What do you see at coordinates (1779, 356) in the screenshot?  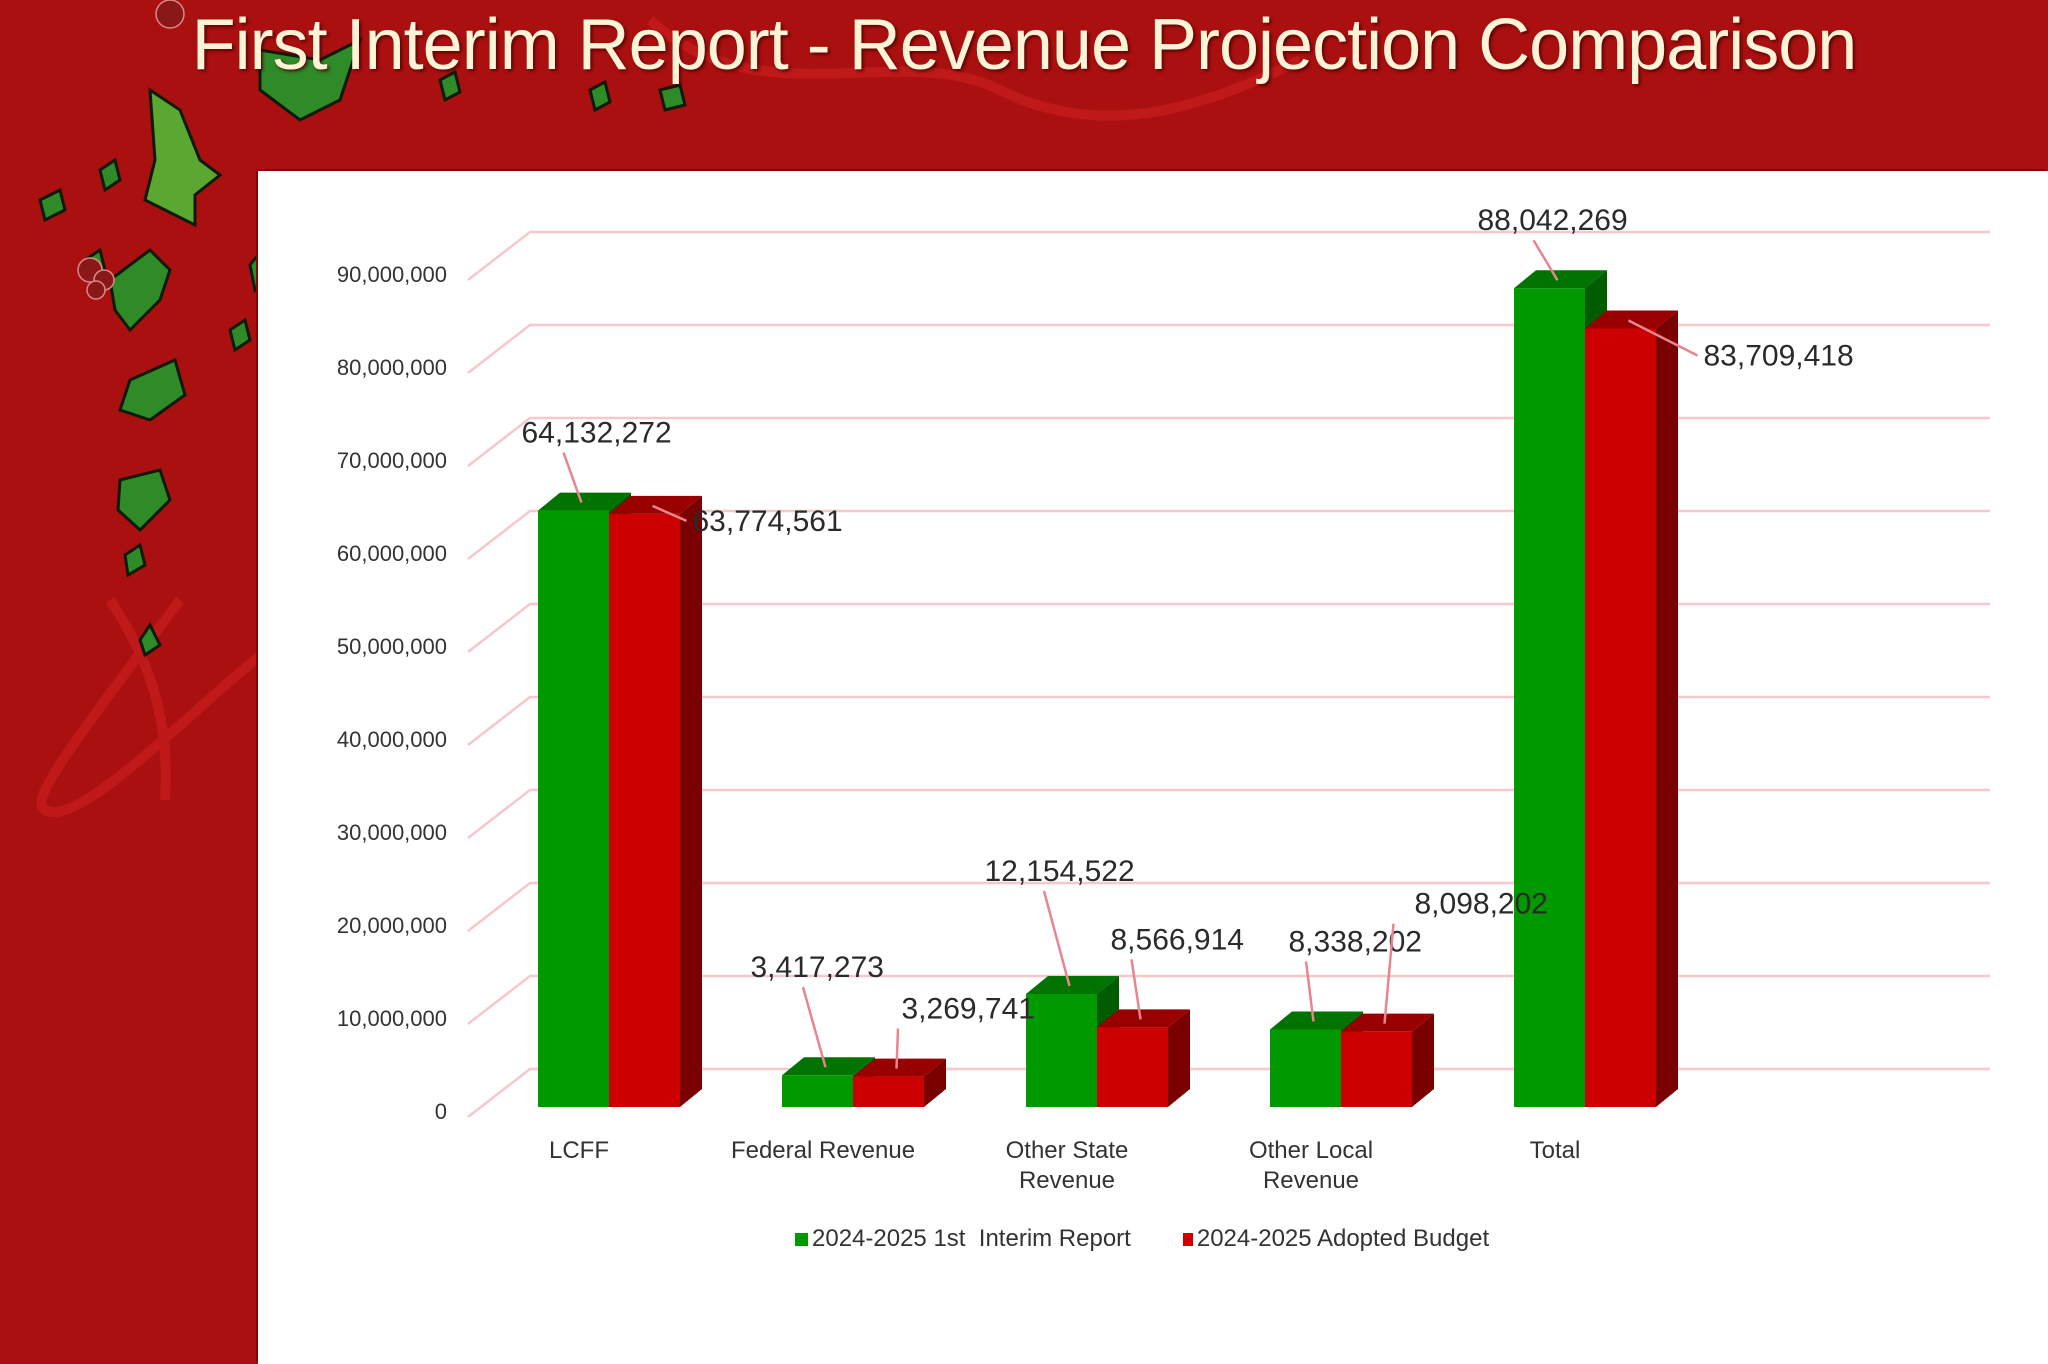 I see `data-label: 83,709,418` at bounding box center [1779, 356].